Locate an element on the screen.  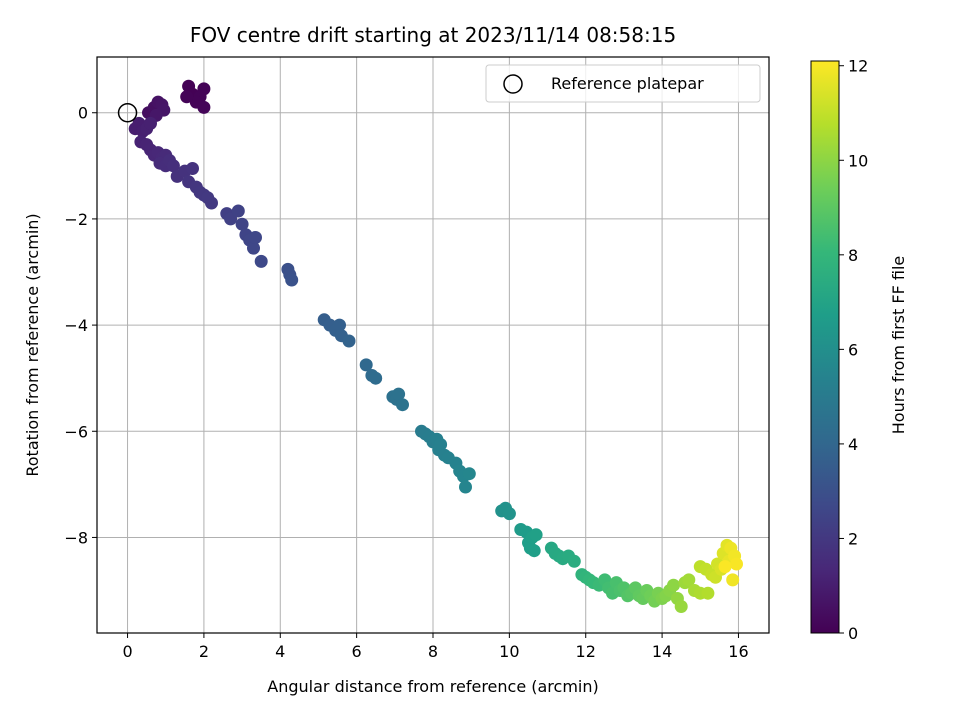
y-tick-label: −6 is located at coordinates (76, 431).